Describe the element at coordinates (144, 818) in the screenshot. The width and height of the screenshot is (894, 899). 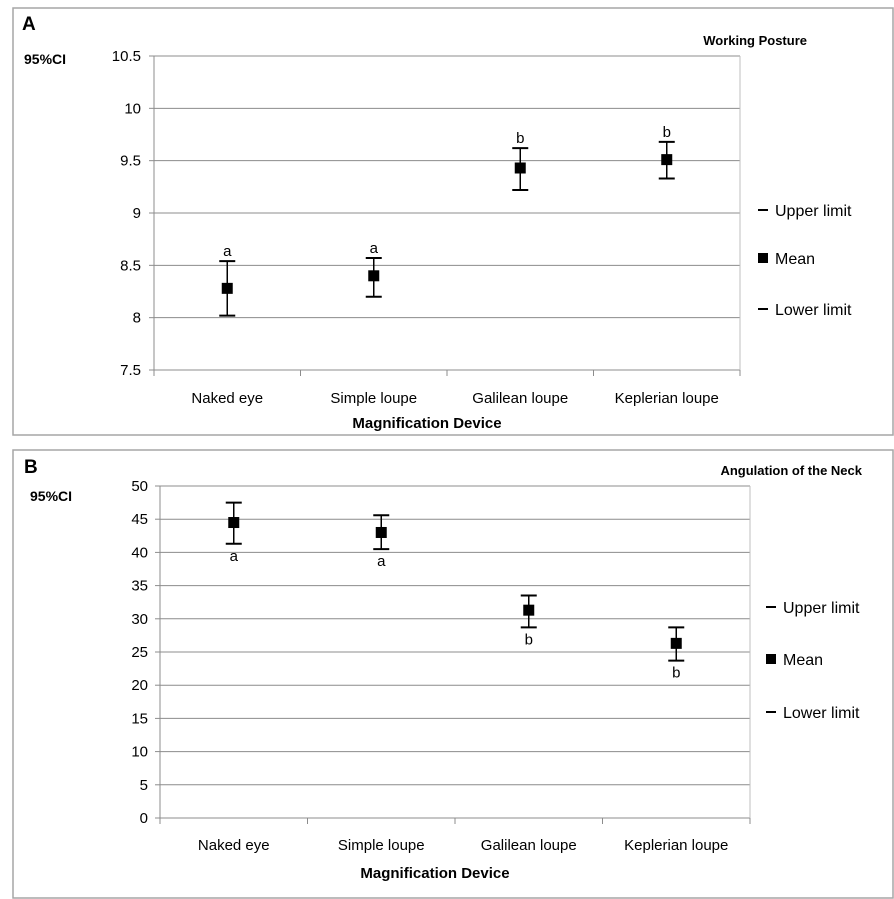
I see `y-tick-label: 0` at that location.